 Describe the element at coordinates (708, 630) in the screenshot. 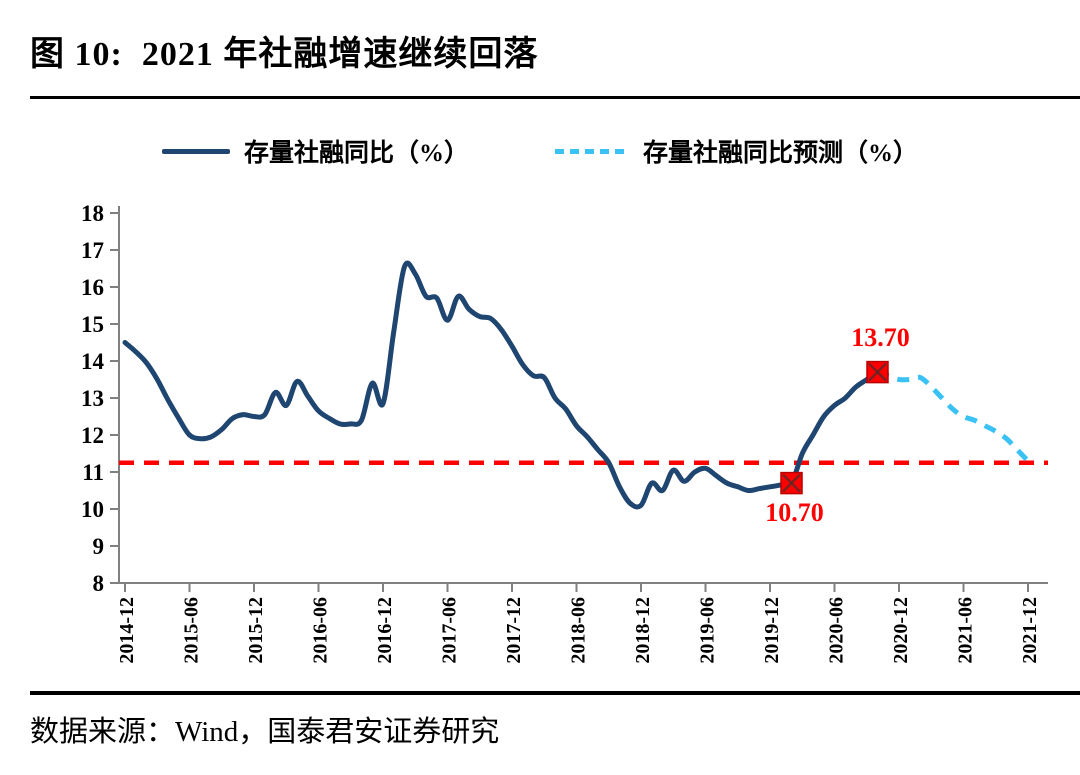

I see `x-tick-label: 2019-06` at that location.